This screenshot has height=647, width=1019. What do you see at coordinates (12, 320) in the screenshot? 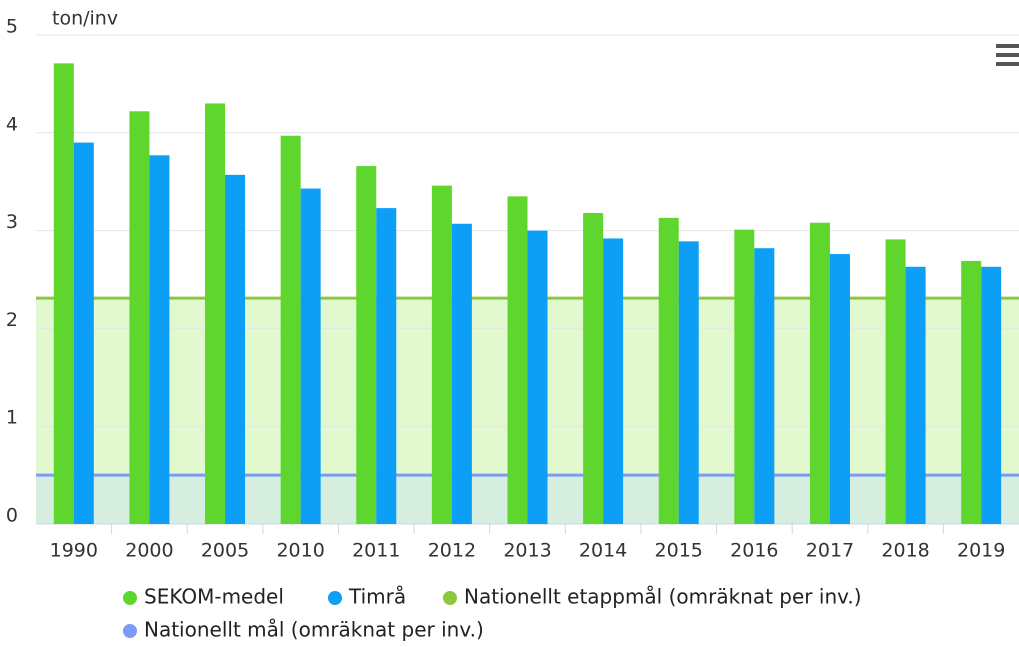
I see `y-tick-label: 2` at bounding box center [12, 320].